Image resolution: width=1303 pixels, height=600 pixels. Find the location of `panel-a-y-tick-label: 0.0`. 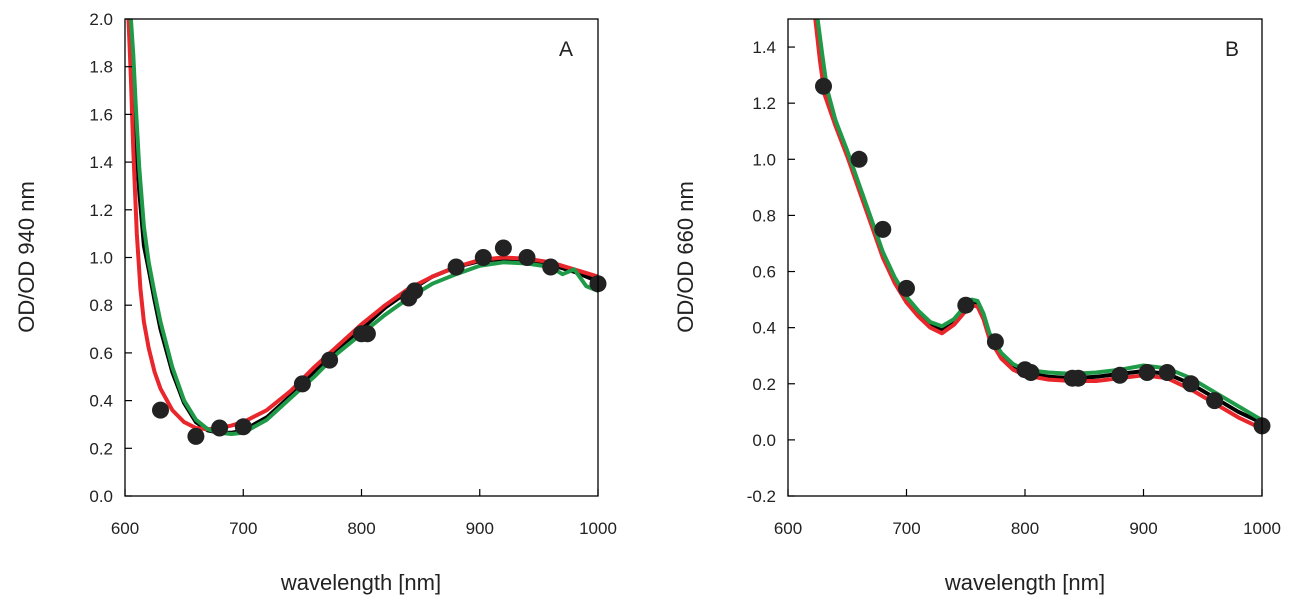

panel-a-y-tick-label: 0.0 is located at coordinates (101, 496).